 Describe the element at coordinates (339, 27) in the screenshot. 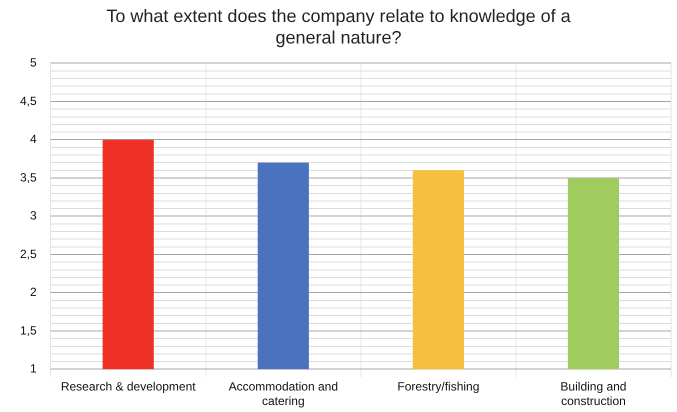

I see `chart-title: To what extent does the company relate to knowledge of a general nature?` at that location.